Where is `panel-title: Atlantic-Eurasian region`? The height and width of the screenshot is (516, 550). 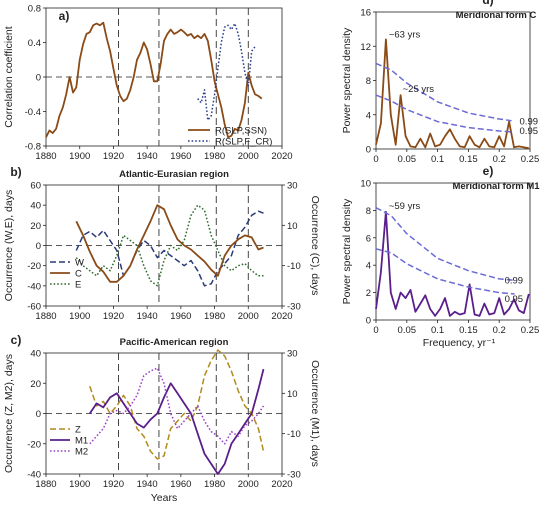 panel-title: Atlantic-Eurasian region is located at coordinates (174, 174).